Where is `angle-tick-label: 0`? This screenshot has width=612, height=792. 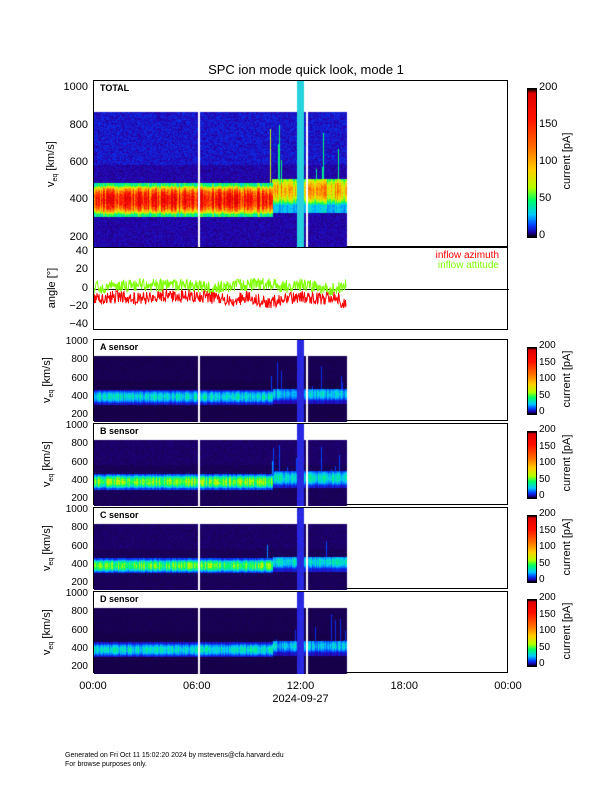 angle-tick-label: 0 is located at coordinates (84, 287).